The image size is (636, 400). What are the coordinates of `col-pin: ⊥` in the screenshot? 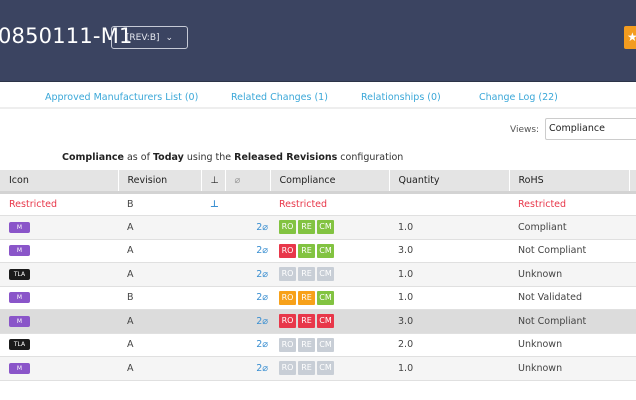 It's located at (213, 182).